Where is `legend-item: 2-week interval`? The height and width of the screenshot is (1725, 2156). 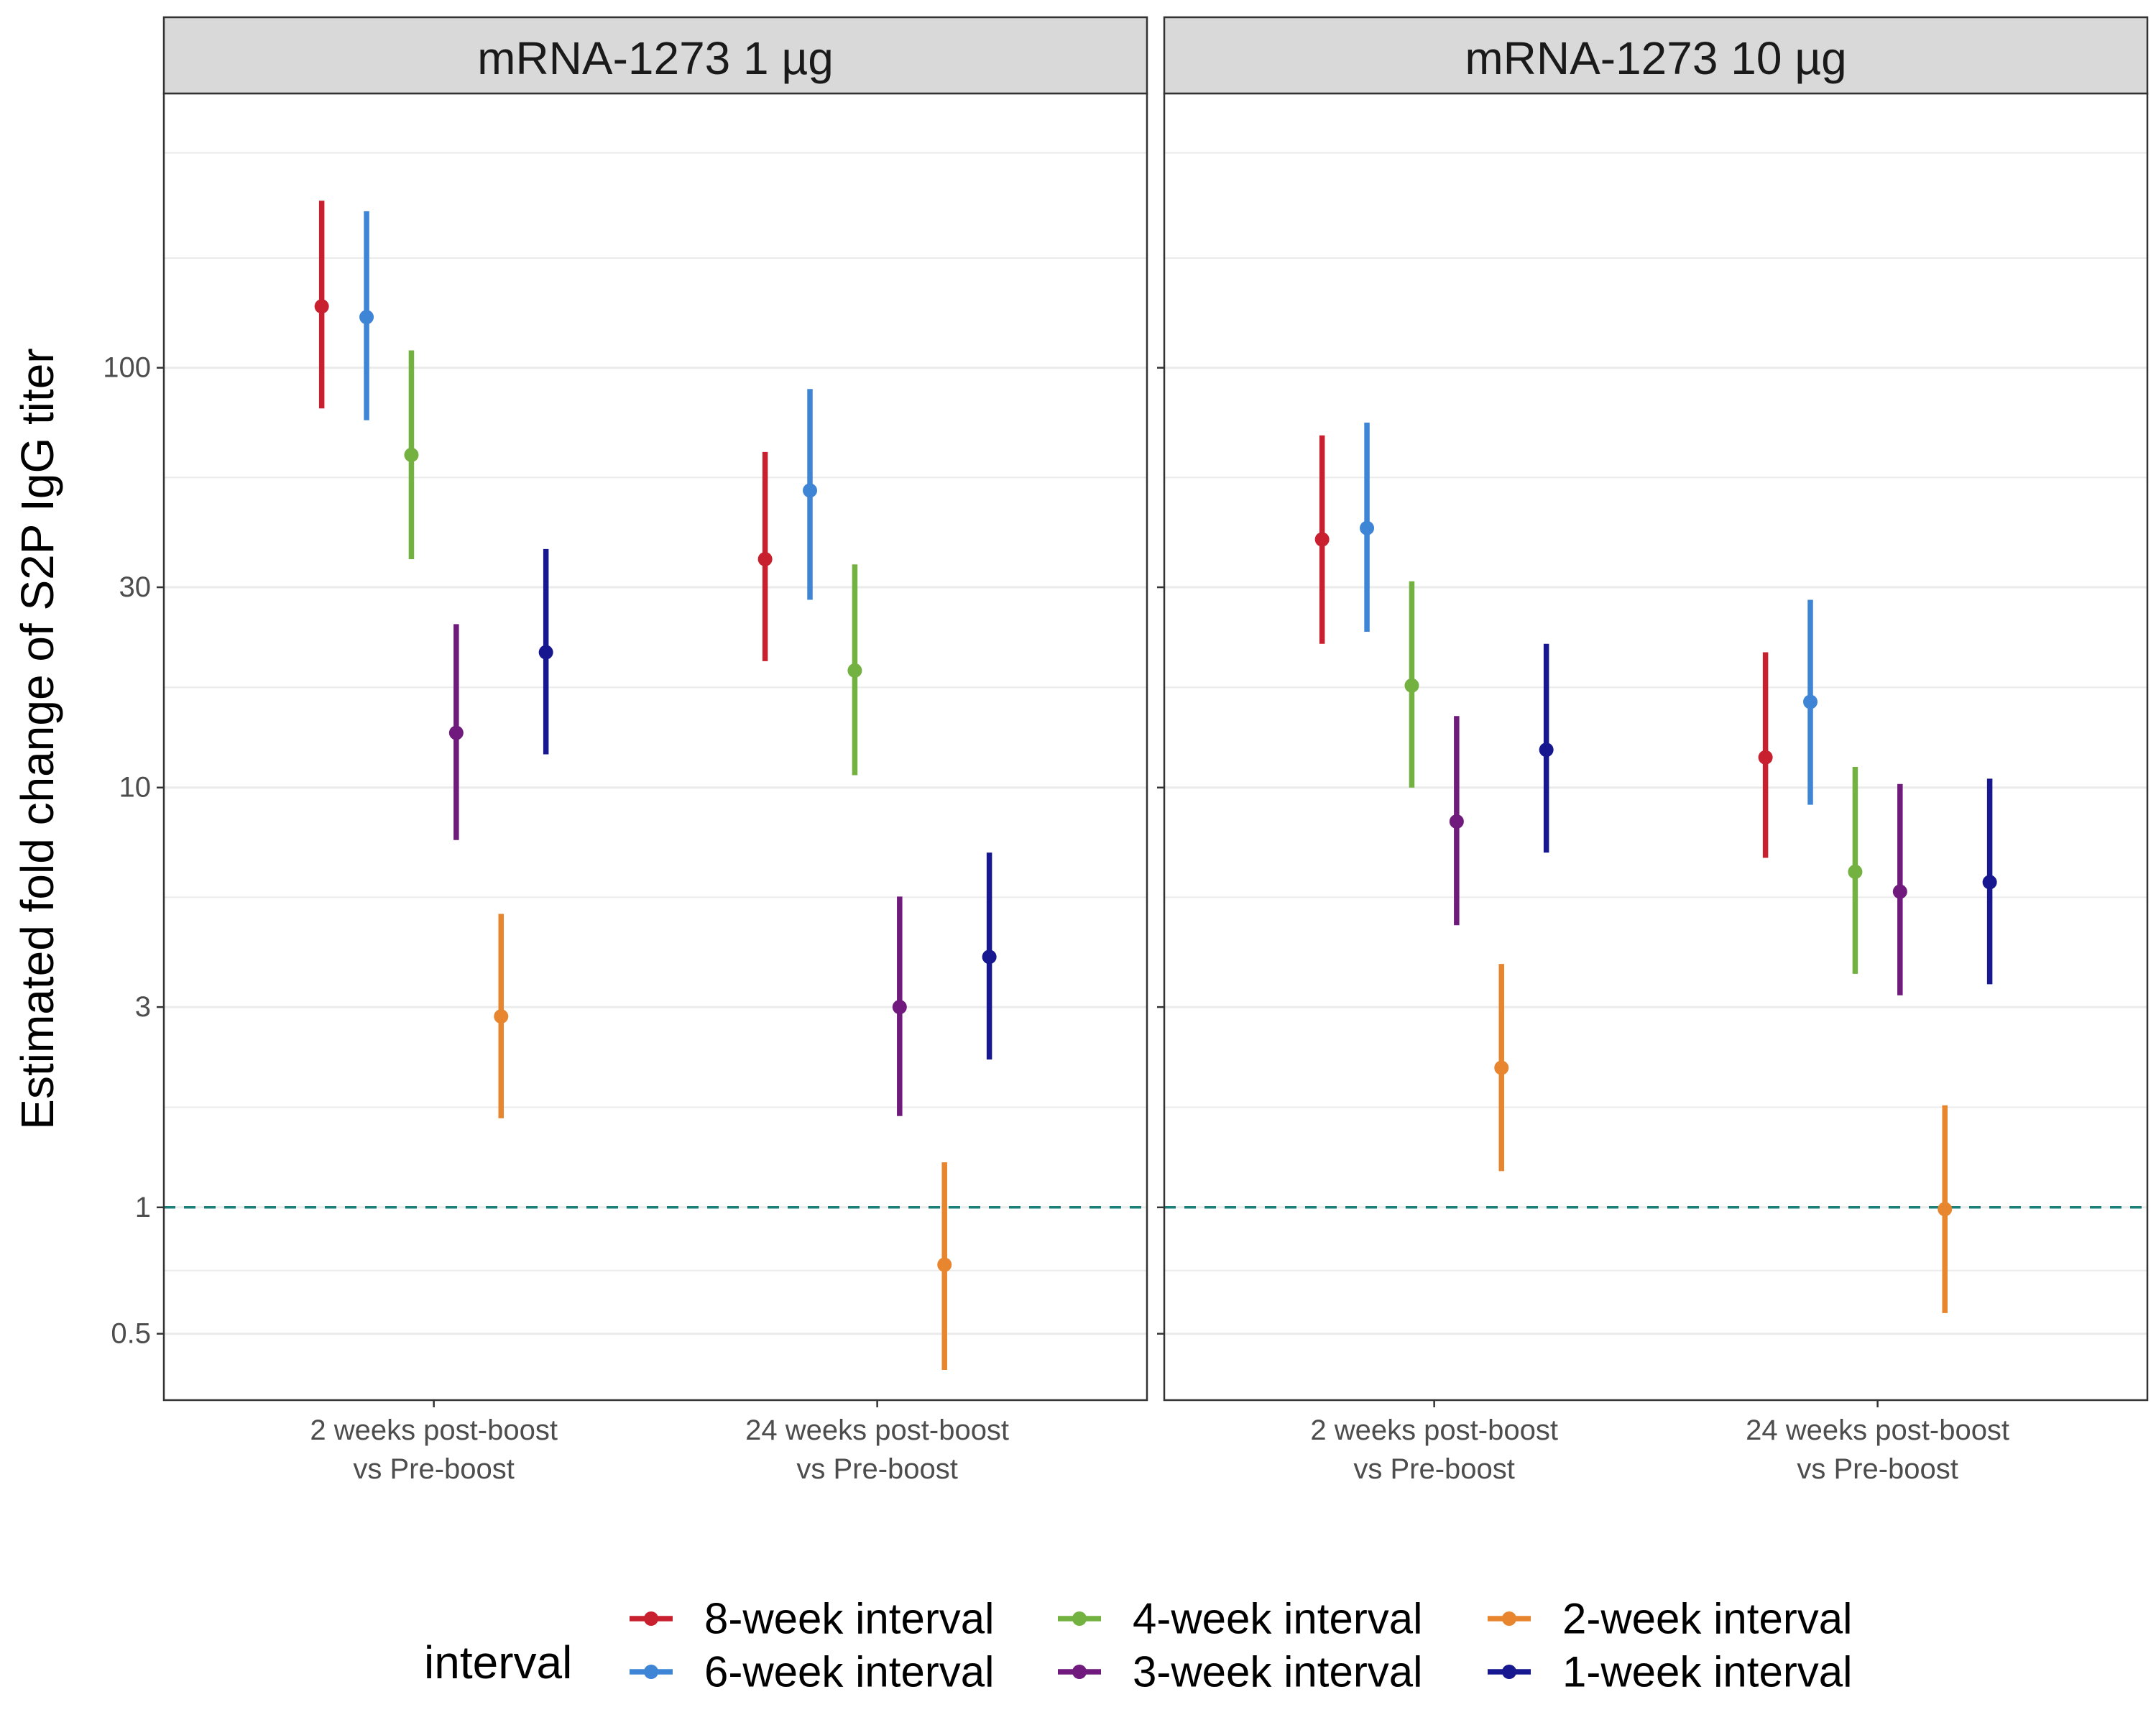
legend-item: 2-week interval is located at coordinates (1671, 1619).